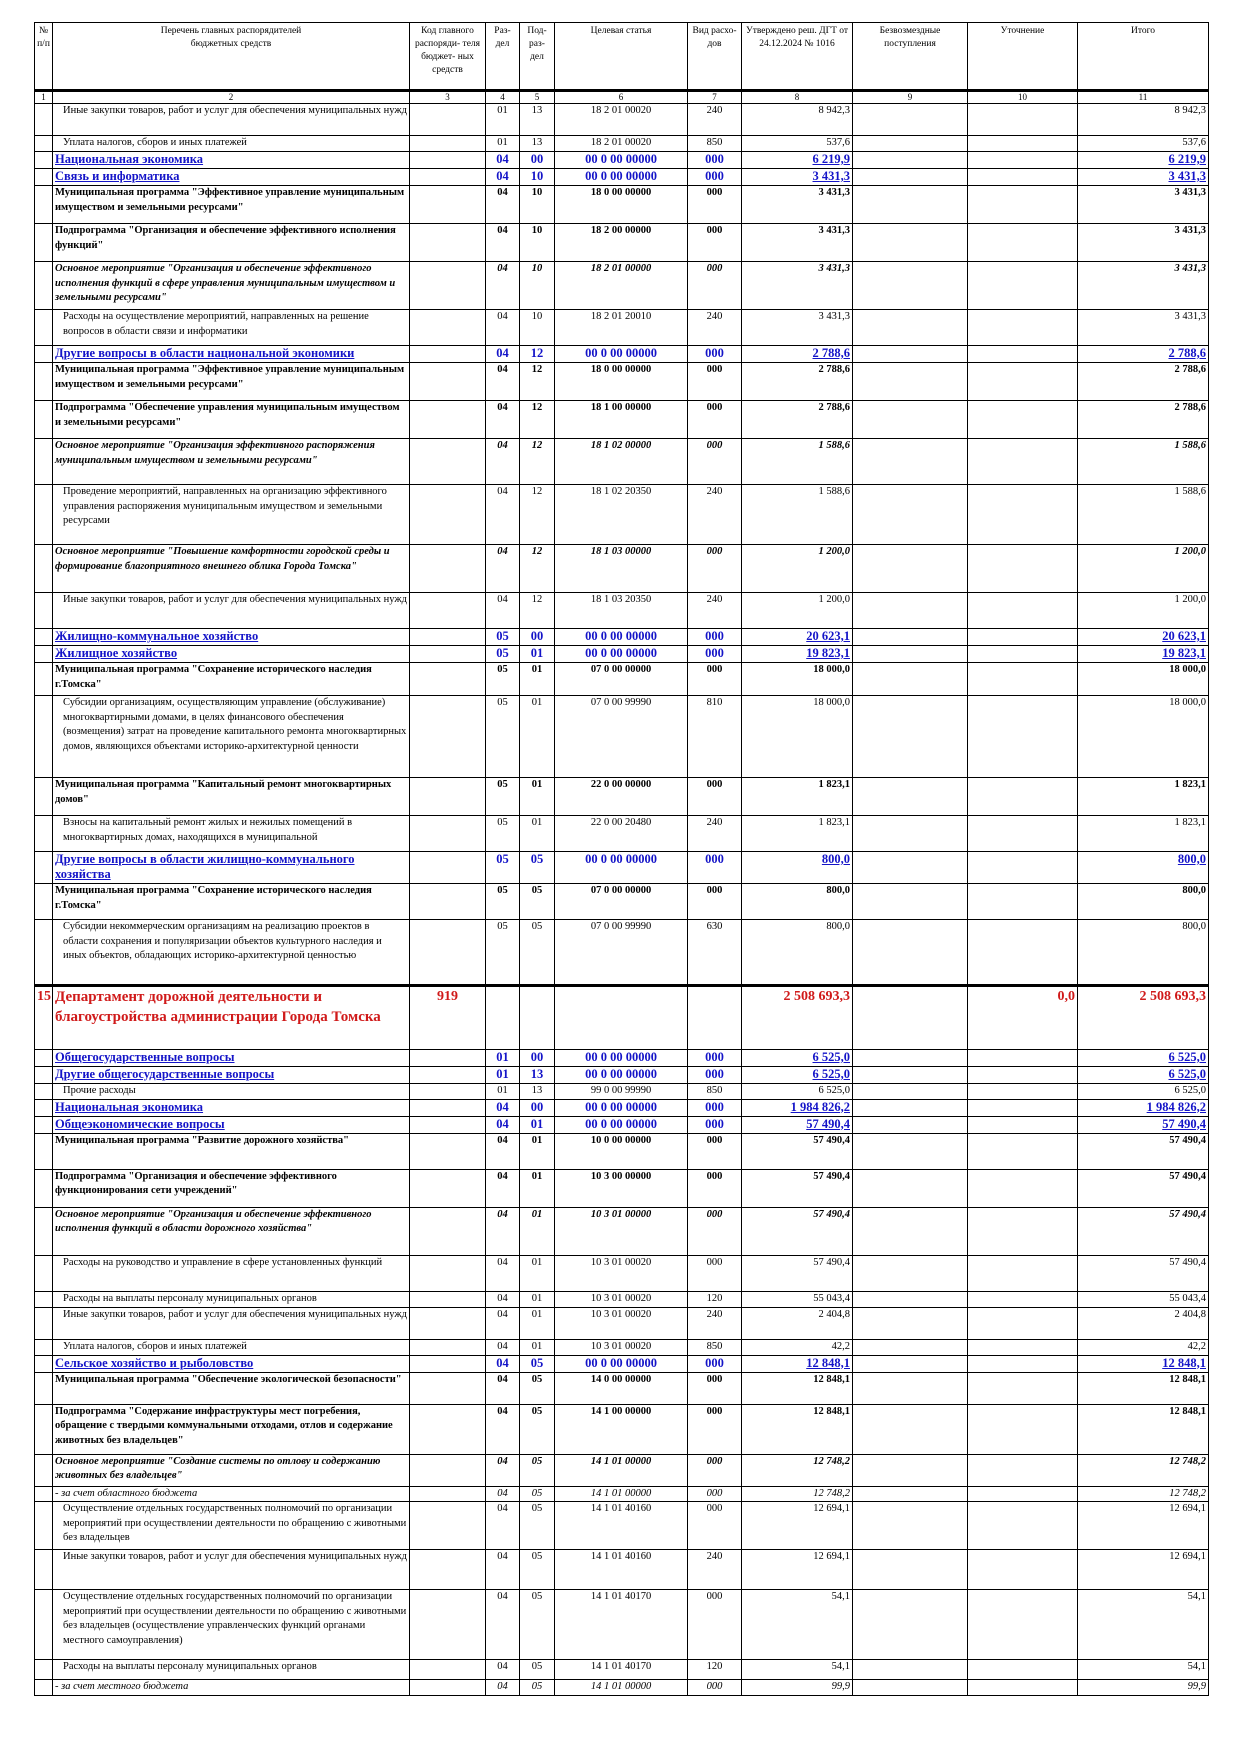 The image size is (1240, 1754). What do you see at coordinates (537, 327) in the screenshot?
I see `row-subsection: 10` at bounding box center [537, 327].